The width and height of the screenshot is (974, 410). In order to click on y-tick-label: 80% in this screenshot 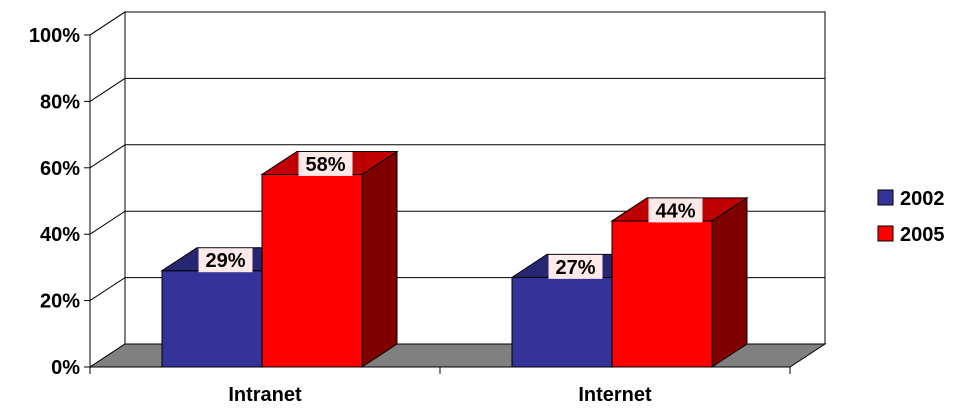, I will do `click(60, 102)`.